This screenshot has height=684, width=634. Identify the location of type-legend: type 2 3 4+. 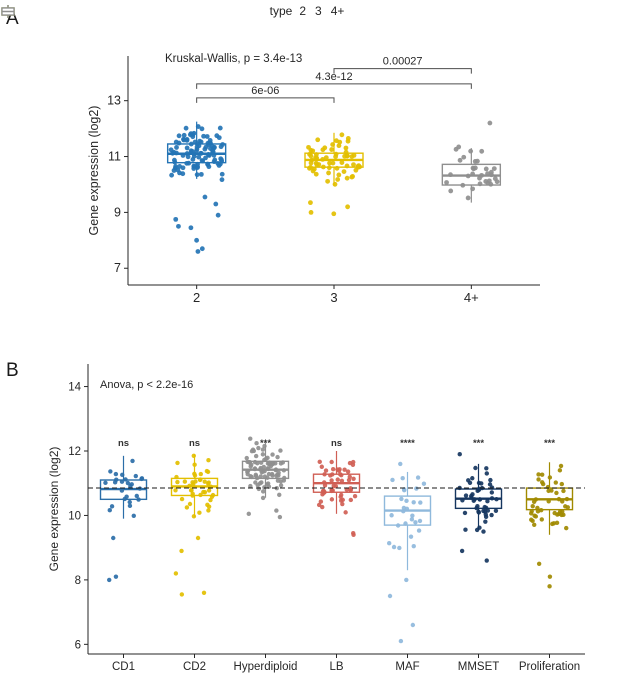
(307, 11).